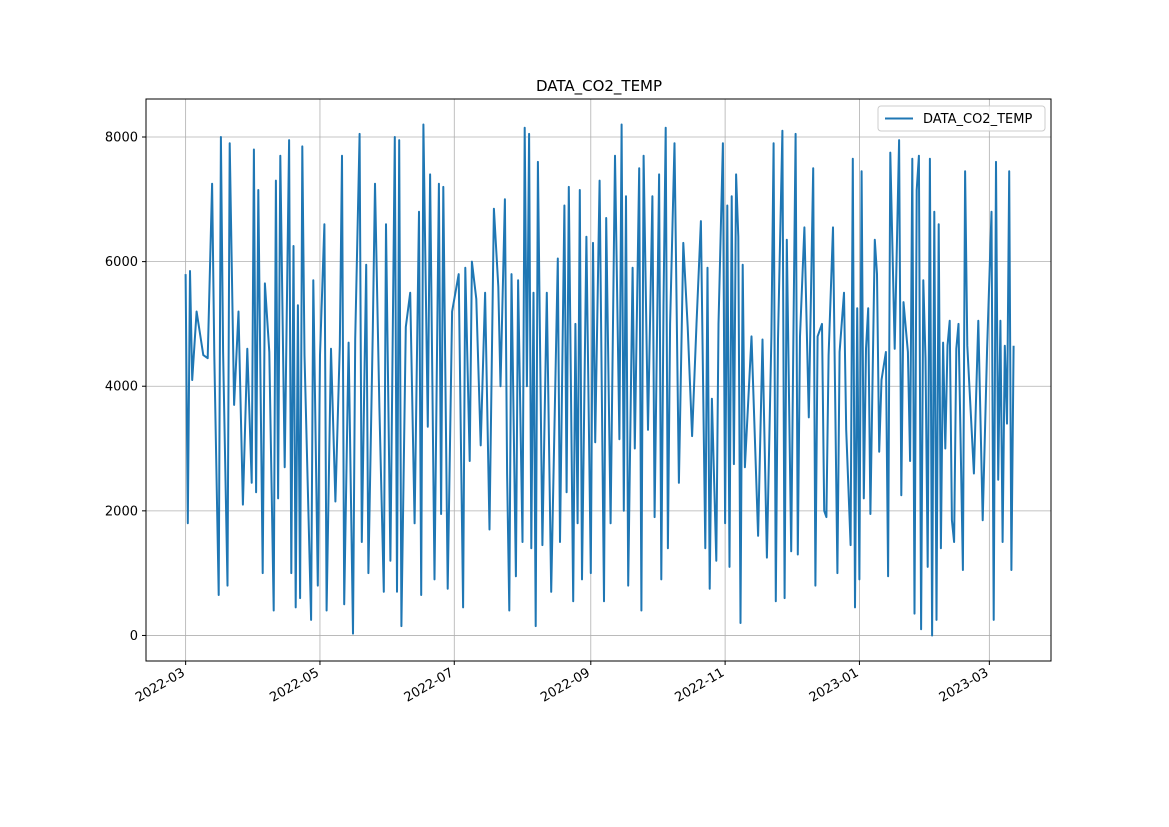 The image size is (1169, 827). What do you see at coordinates (429, 685) in the screenshot?
I see `x-tick-label: 2022-07` at bounding box center [429, 685].